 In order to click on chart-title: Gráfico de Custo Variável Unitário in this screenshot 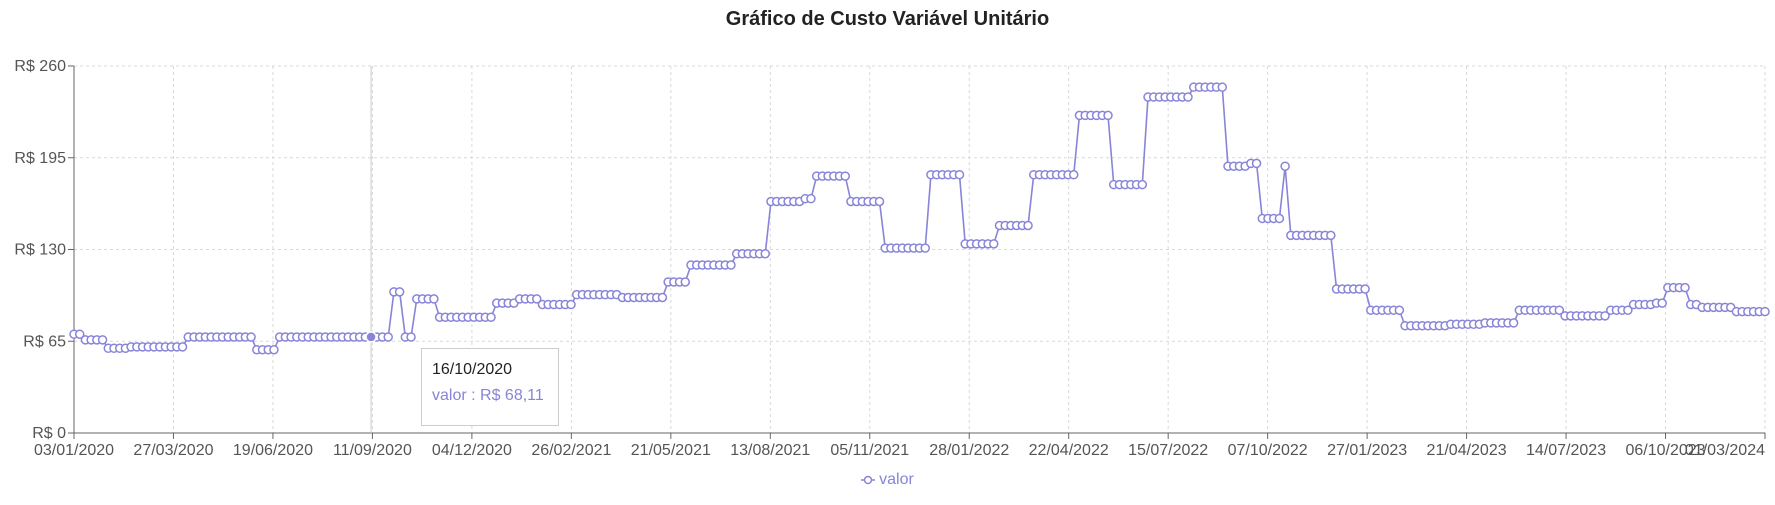, I will do `click(887, 19)`.